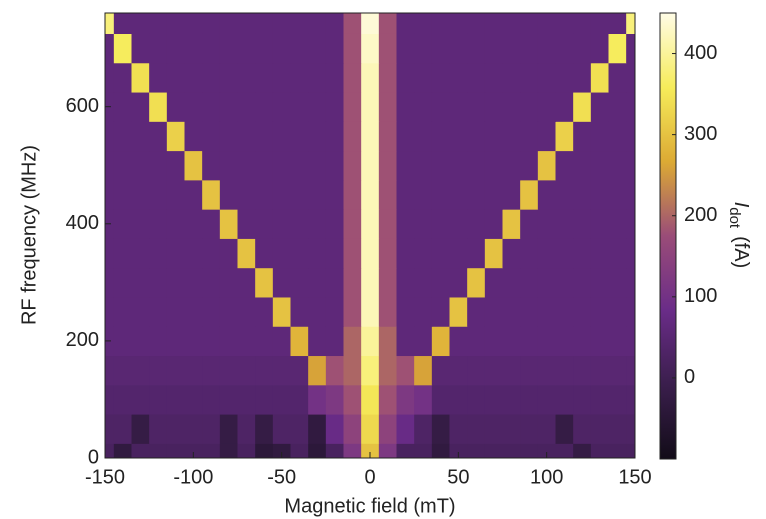  Describe the element at coordinates (741, 205) in the screenshot. I see `colorbar-symbol: I` at that location.